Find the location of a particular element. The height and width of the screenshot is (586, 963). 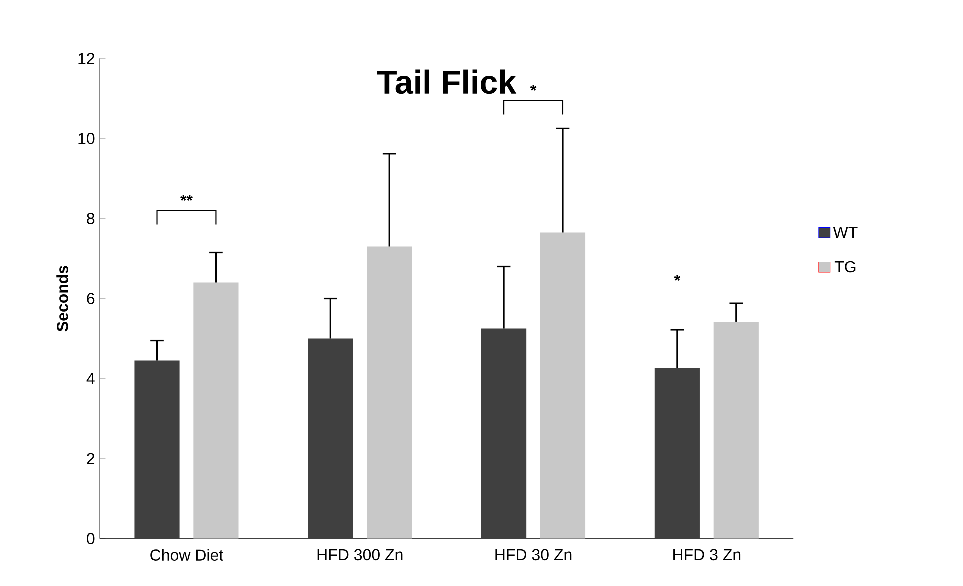

annotation: ** is located at coordinates (186, 198).